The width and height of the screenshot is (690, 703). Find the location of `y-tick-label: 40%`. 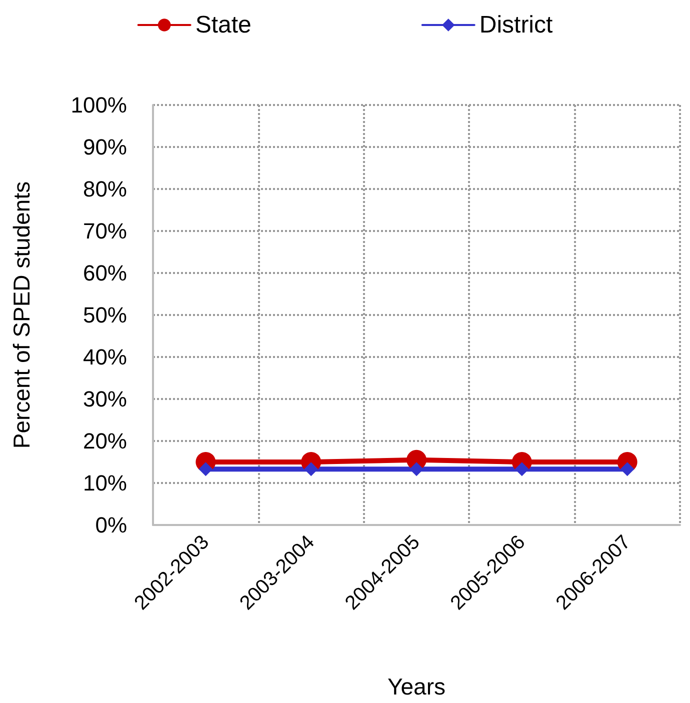

y-tick-label: 40% is located at coordinates (104, 357).